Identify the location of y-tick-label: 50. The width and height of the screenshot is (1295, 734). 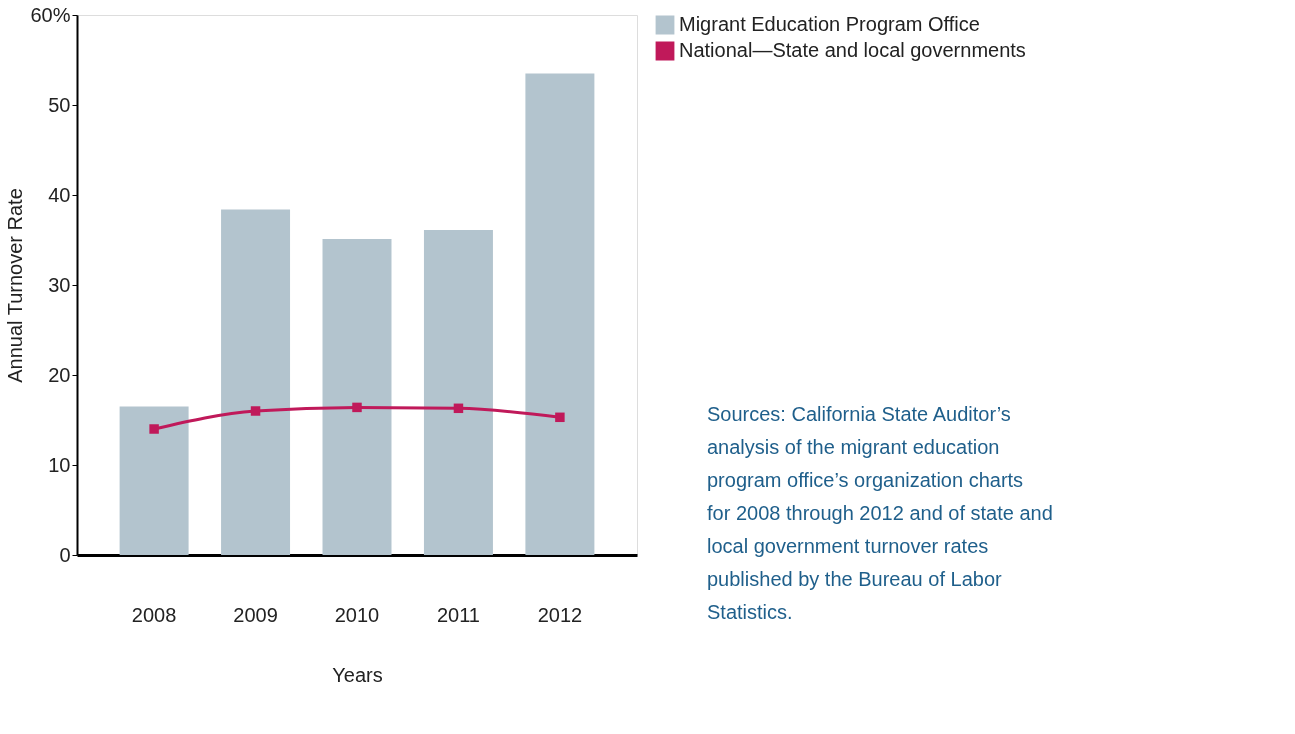
(59, 104).